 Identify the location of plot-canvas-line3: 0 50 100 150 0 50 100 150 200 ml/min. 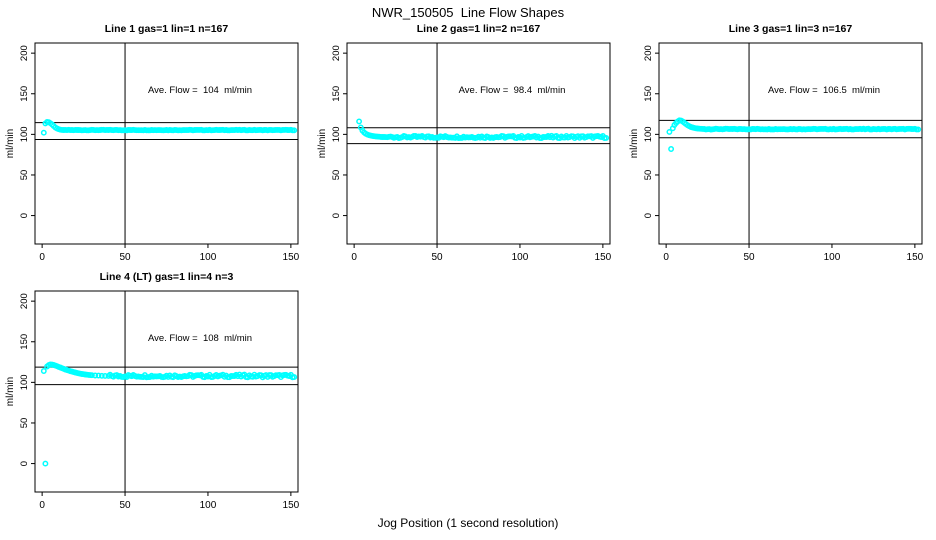
(776, 152).